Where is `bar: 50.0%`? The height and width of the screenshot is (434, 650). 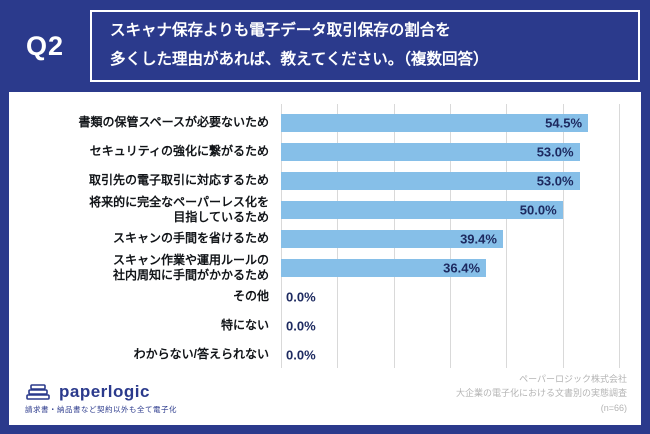
bar: 50.0% is located at coordinates (422, 209).